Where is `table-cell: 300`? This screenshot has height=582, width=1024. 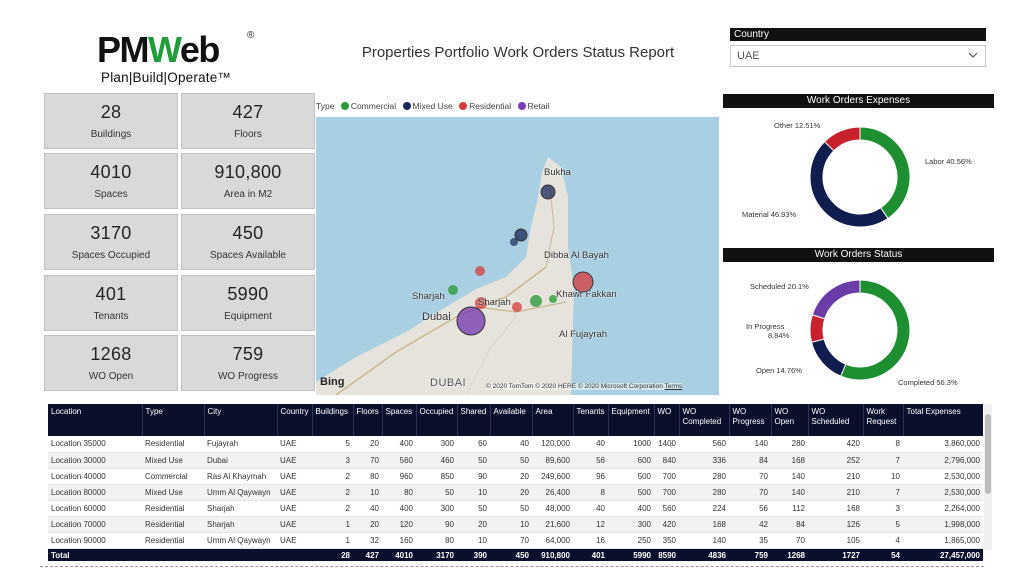
table-cell: 300 is located at coordinates (436, 508).